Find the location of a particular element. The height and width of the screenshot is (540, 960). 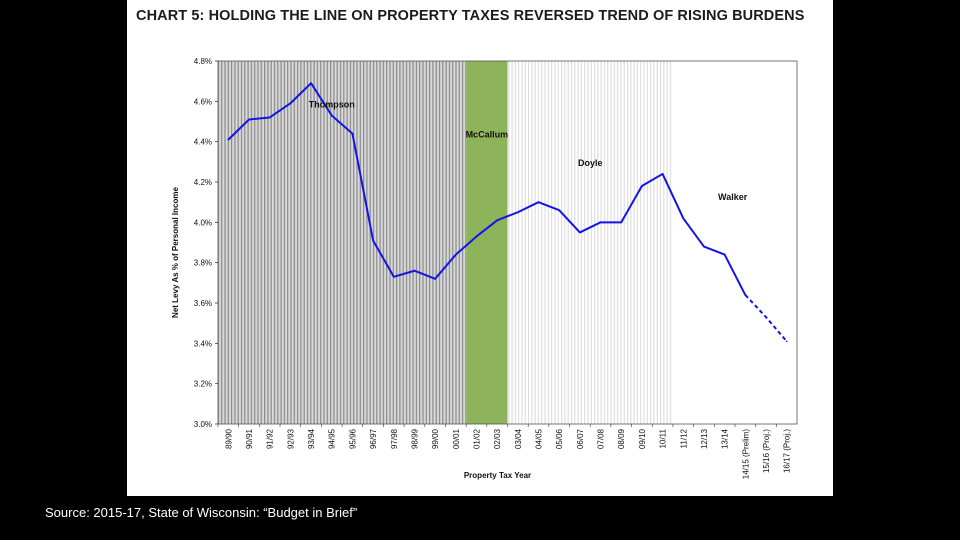

x-tick-label: 98/99 is located at coordinates (414, 438).